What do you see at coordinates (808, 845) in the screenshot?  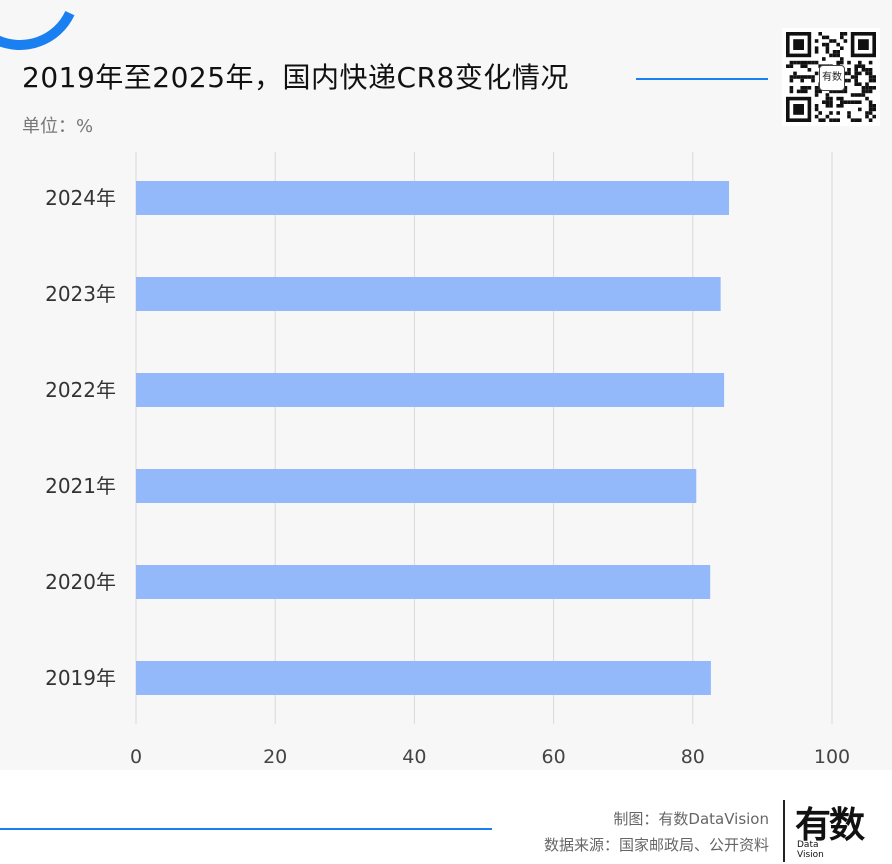 I see `brand-logo-data: Data` at bounding box center [808, 845].